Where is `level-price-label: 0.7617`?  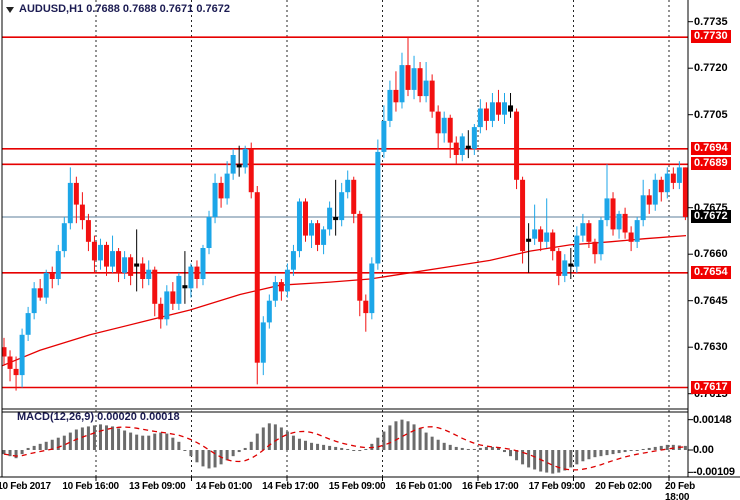
level-price-label: 0.7617 is located at coordinates (711, 387).